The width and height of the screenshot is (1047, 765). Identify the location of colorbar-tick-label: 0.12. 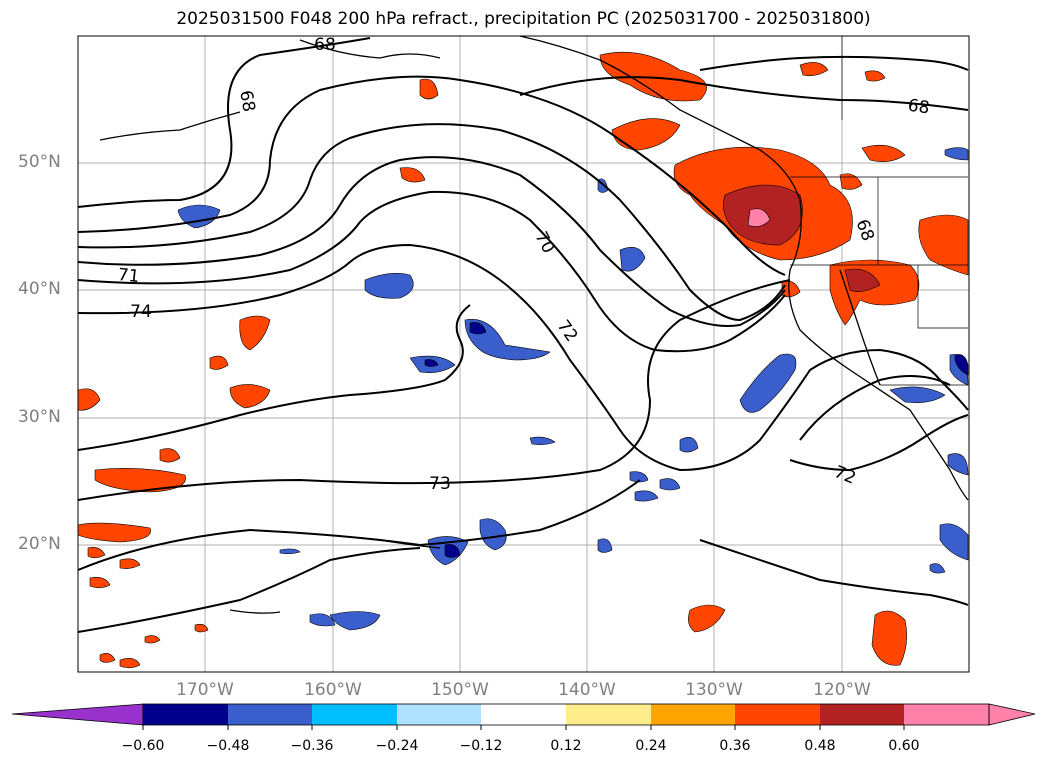
(566, 746).